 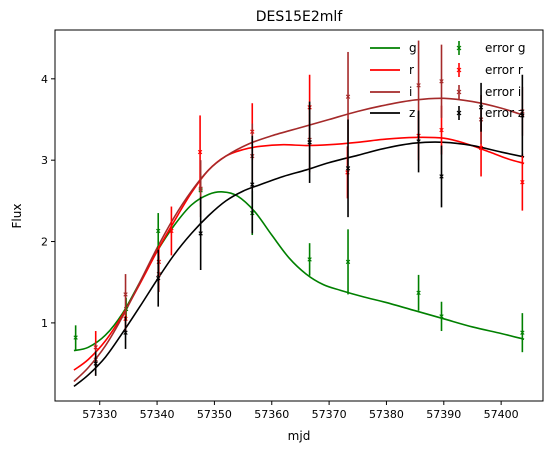 What do you see at coordinates (459, 48) in the screenshot?
I see `legend-marker-g` at bounding box center [459, 48].